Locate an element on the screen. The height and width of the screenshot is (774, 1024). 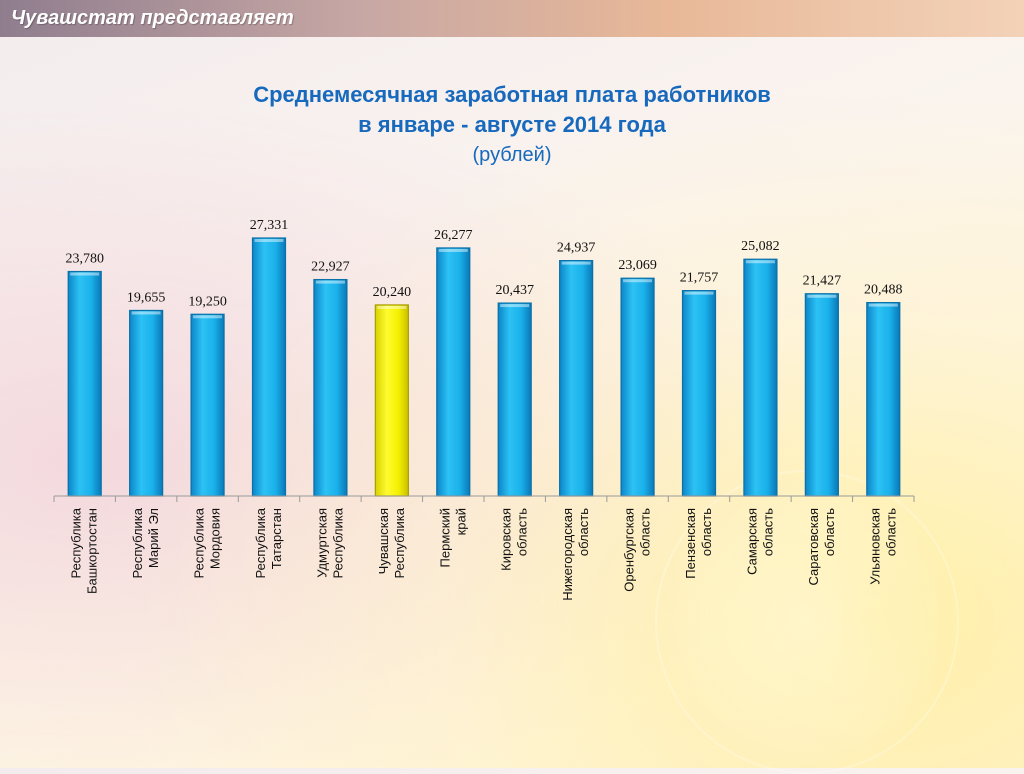
chart-subtitle: (рублей) is located at coordinates (512, 155).